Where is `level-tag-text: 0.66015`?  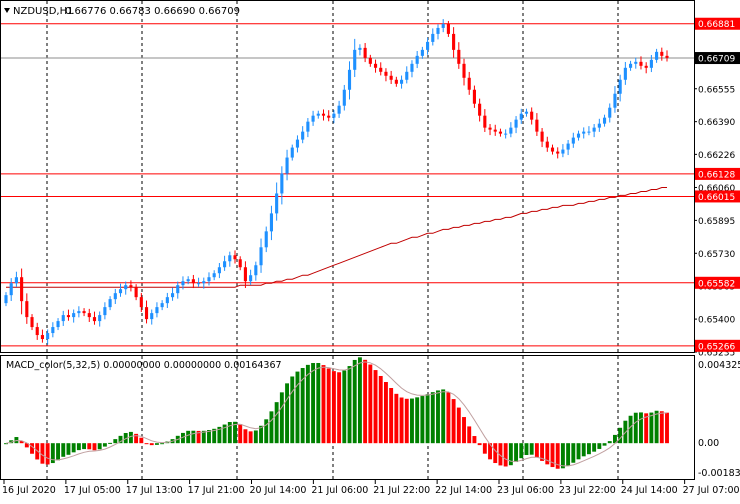
level-tag-text: 0.66015 is located at coordinates (716, 198).